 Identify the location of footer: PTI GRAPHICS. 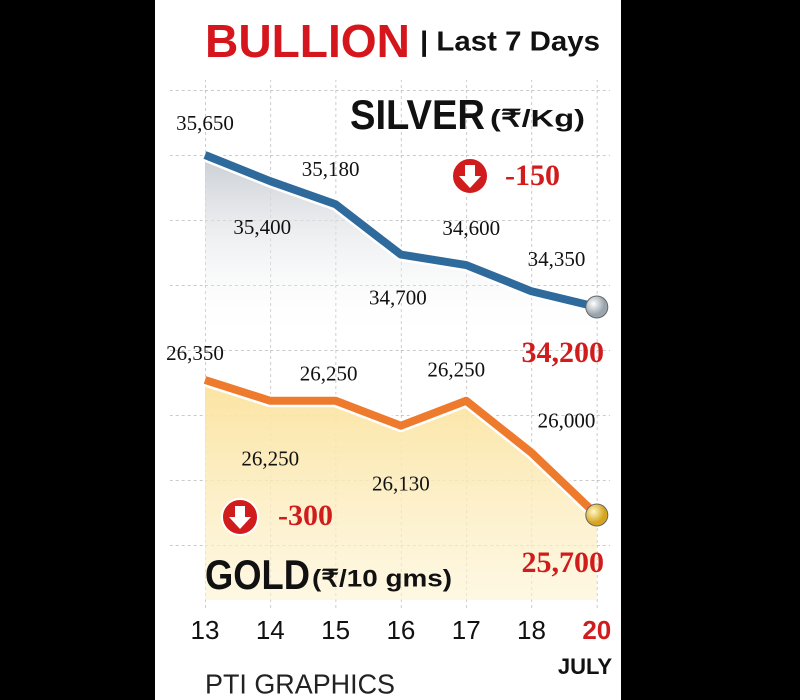
(300, 683).